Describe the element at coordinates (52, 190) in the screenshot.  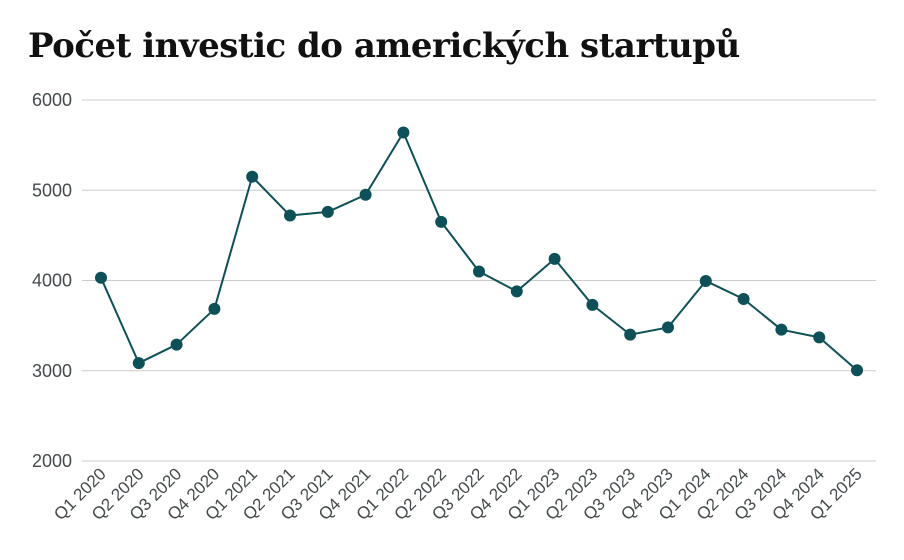
I see `y-tick-label: 5000` at that location.